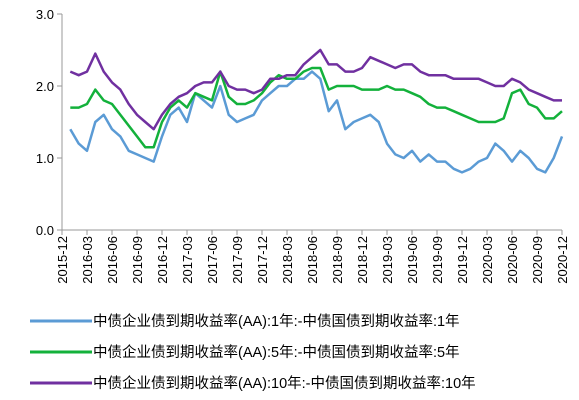 The image size is (579, 400). What do you see at coordinates (512, 260) in the screenshot?
I see `x-tick-label: 2020-06` at bounding box center [512, 260].